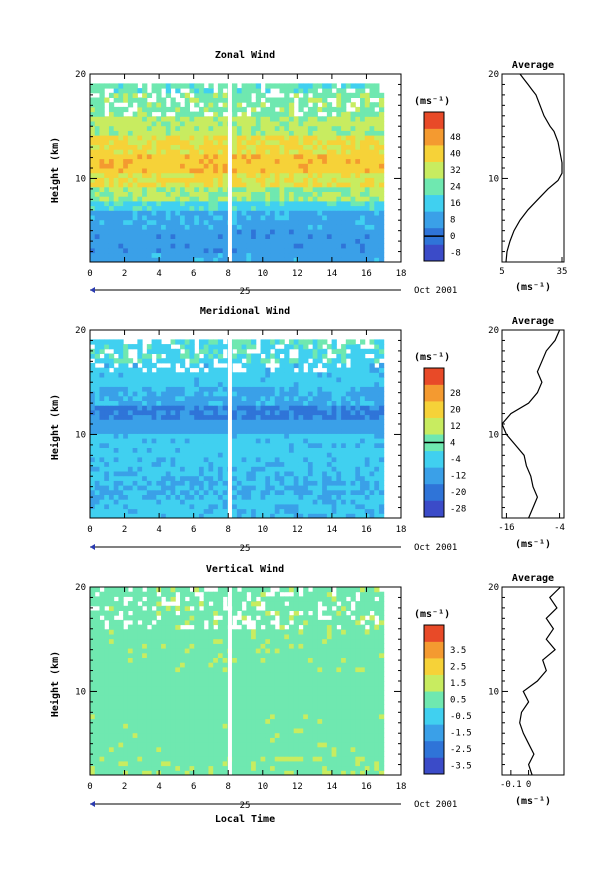 The image size is (616, 873). Describe the element at coordinates (432, 101) in the screenshot. I see `zonal-cb-unit: (ms⁻¹)` at that location.